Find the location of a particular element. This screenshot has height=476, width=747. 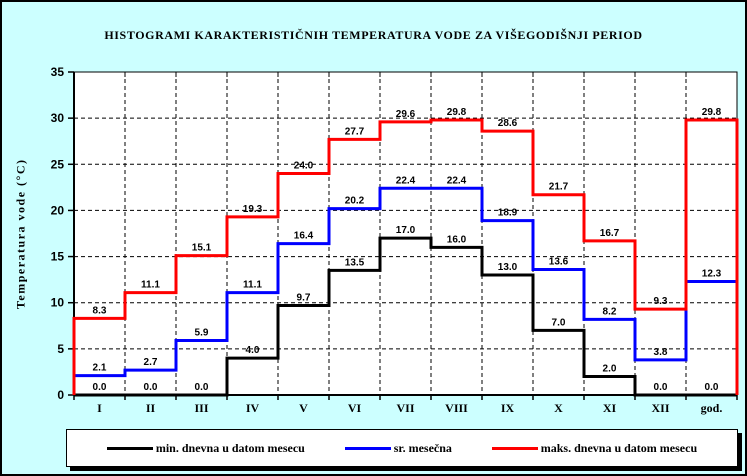

y-tick-label: 30 is located at coordinates (58, 118).